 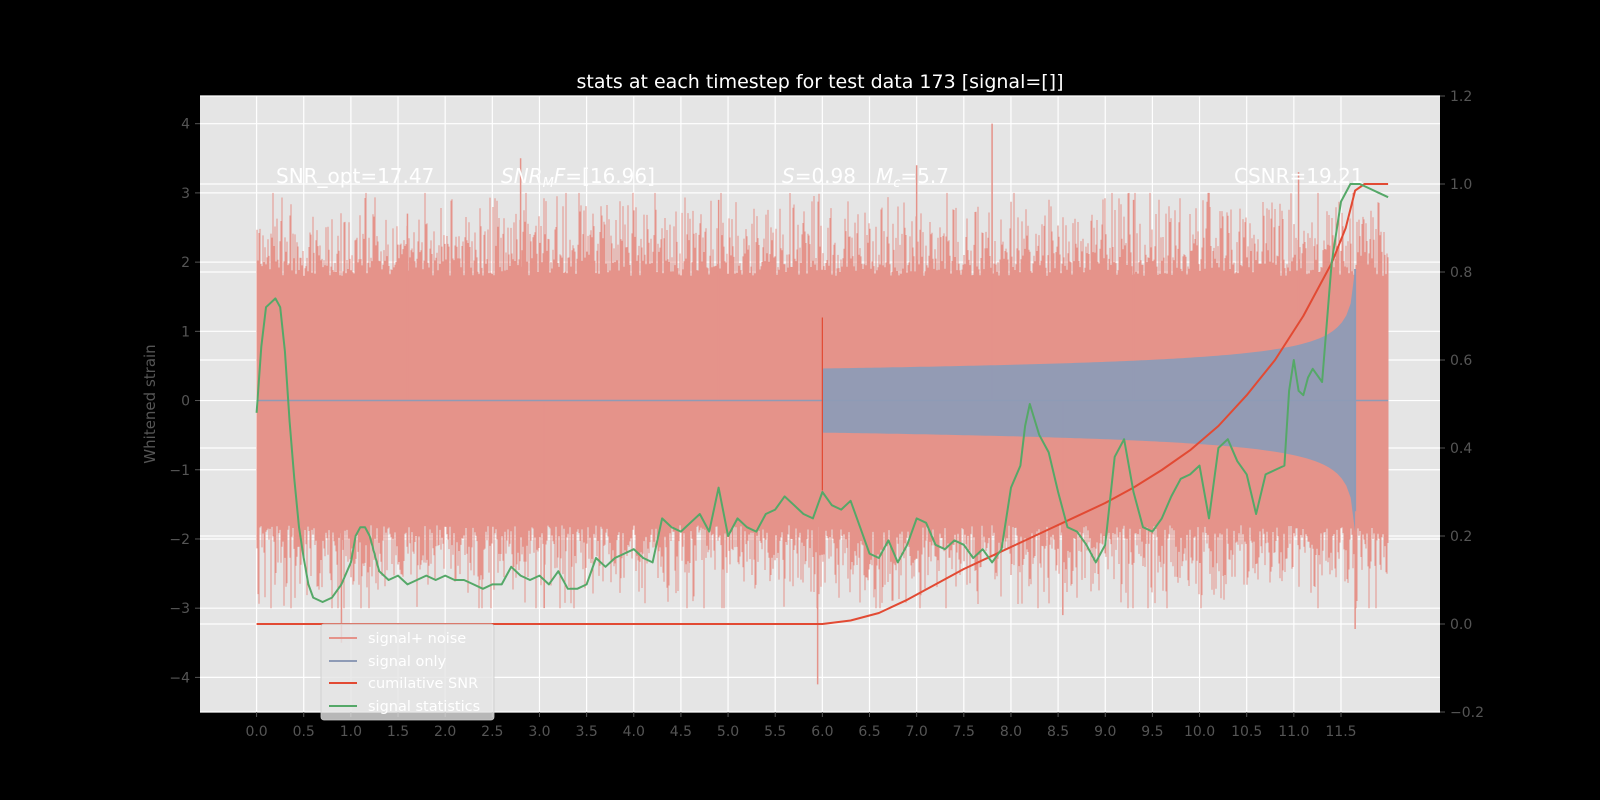 I want to click on y-axis-right: −0.2 0.0 0.2 0.4 0.6 0.8 1.0 1.2, so click(x=1462, y=405).